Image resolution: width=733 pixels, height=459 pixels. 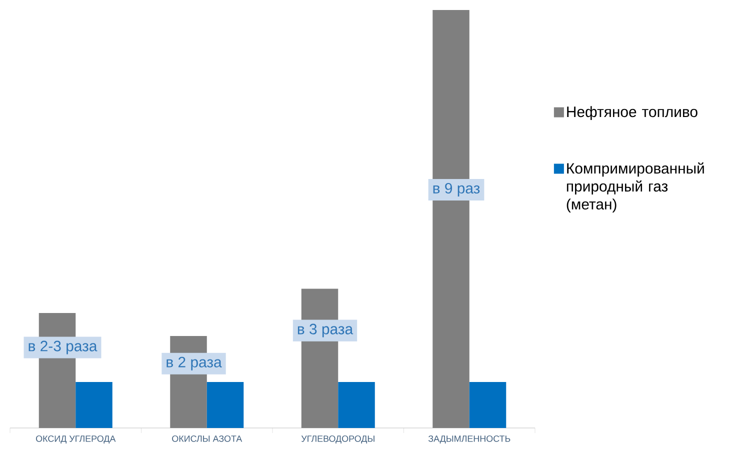 What do you see at coordinates (635, 187) in the screenshot?
I see `legend-label: Компримированный природный газ (метан)` at bounding box center [635, 187].